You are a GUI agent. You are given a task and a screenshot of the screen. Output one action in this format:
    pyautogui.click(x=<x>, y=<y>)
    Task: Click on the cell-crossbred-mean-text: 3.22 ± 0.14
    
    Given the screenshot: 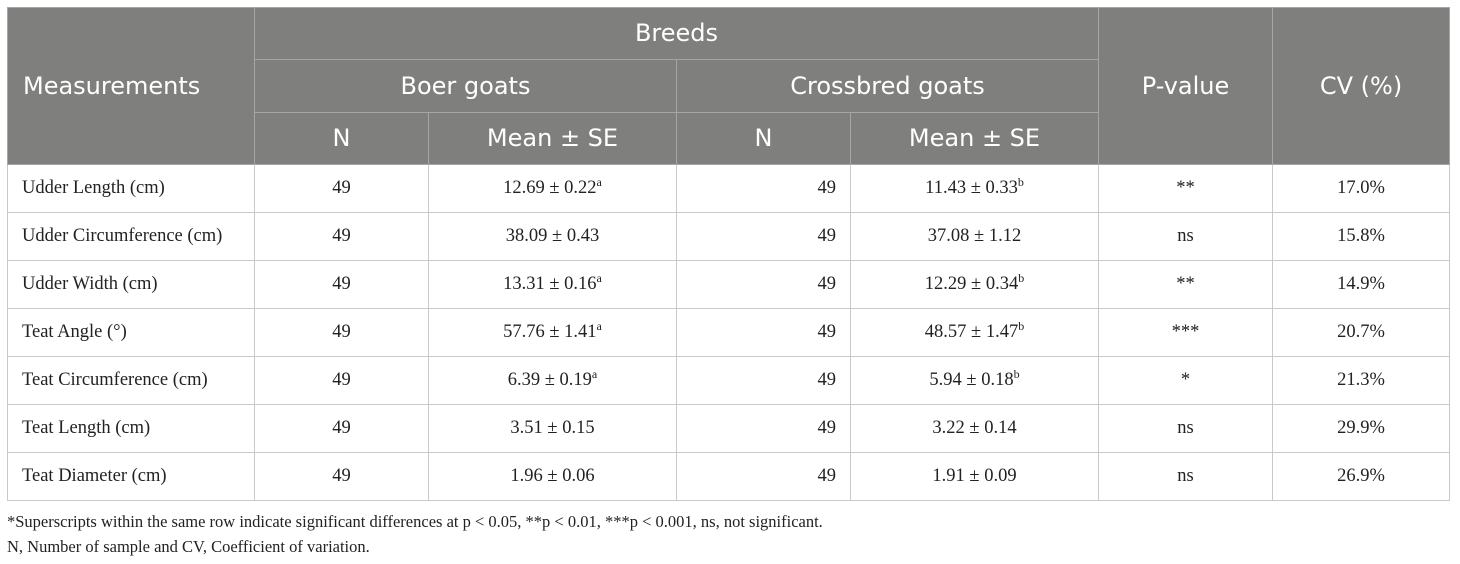 What is the action you would take?
    pyautogui.click(x=974, y=428)
    